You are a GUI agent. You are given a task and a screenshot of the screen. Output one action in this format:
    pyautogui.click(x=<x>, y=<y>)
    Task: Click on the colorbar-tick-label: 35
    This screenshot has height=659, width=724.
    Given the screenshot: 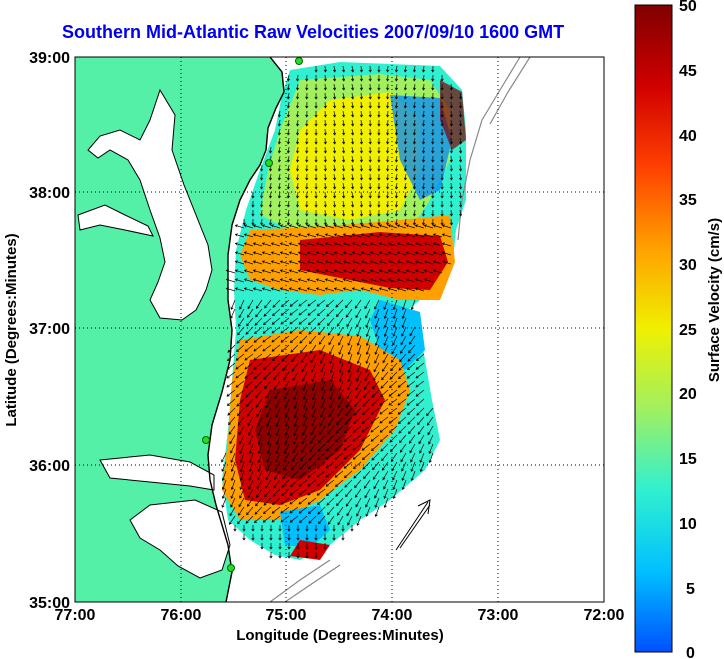 What is the action you would take?
    pyautogui.click(x=688, y=200)
    